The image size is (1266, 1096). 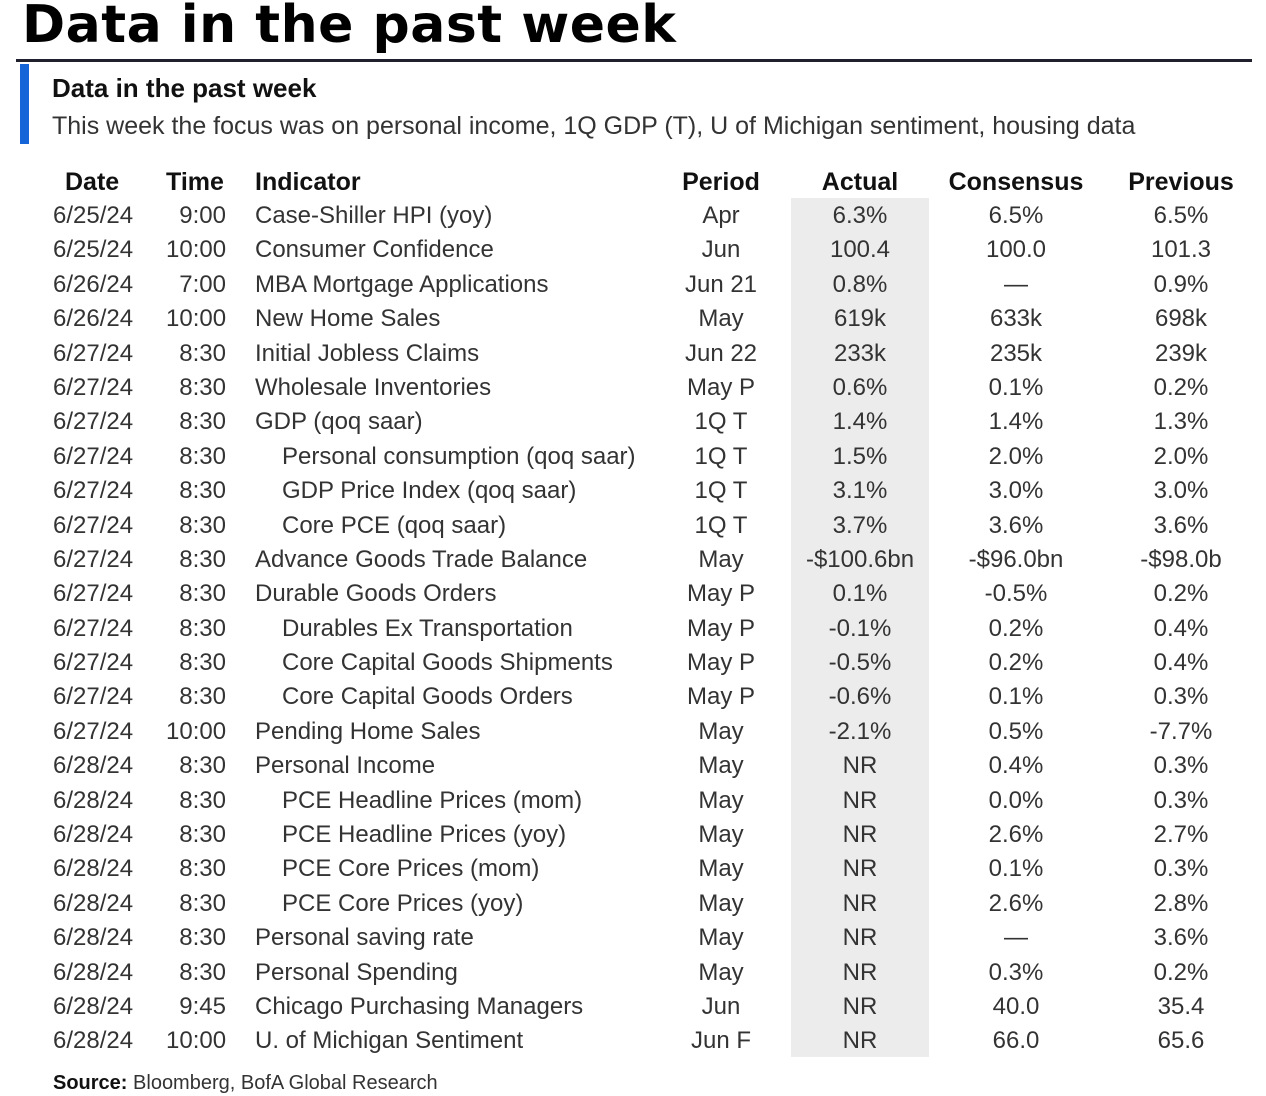 I want to click on cell-actual: 3.1%, so click(x=860, y=491).